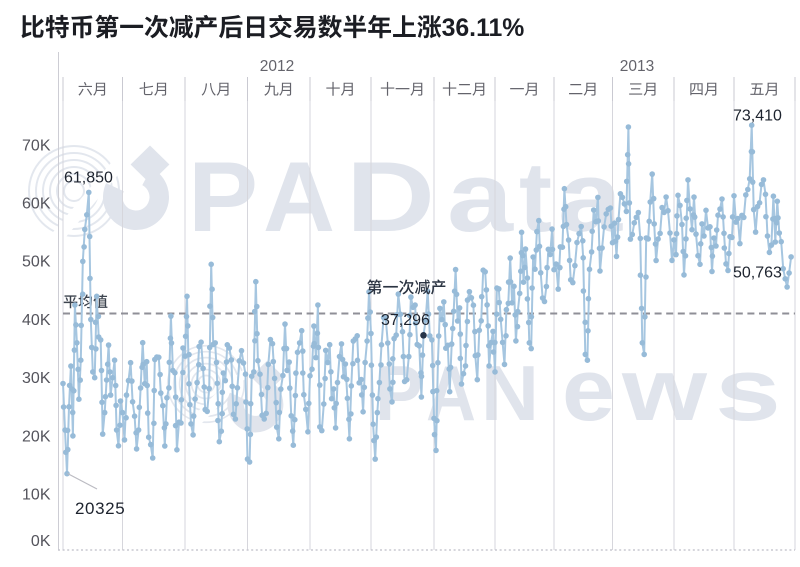  What do you see at coordinates (277, 66) in the screenshot?
I see `svg-text: 2012` at bounding box center [277, 66].